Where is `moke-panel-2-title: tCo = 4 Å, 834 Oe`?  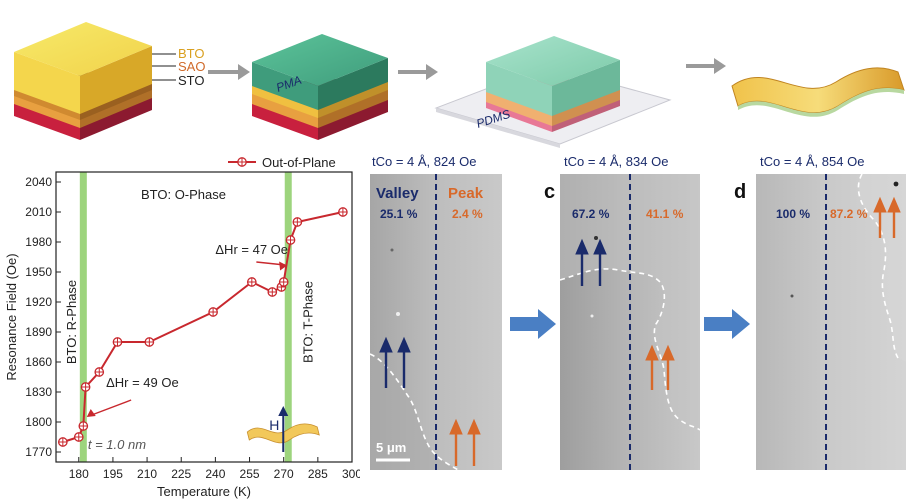
moke-panel-2-title: tCo = 4 Å, 834 Oe is located at coordinates (616, 161).